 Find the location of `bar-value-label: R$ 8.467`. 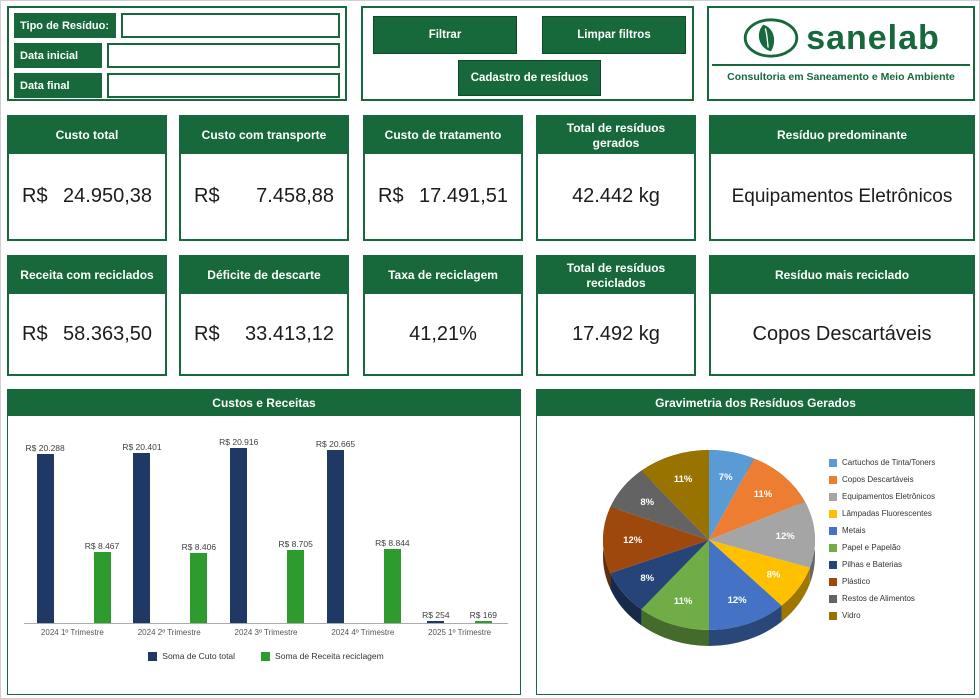

bar-value-label: R$ 8.467 is located at coordinates (102, 546).